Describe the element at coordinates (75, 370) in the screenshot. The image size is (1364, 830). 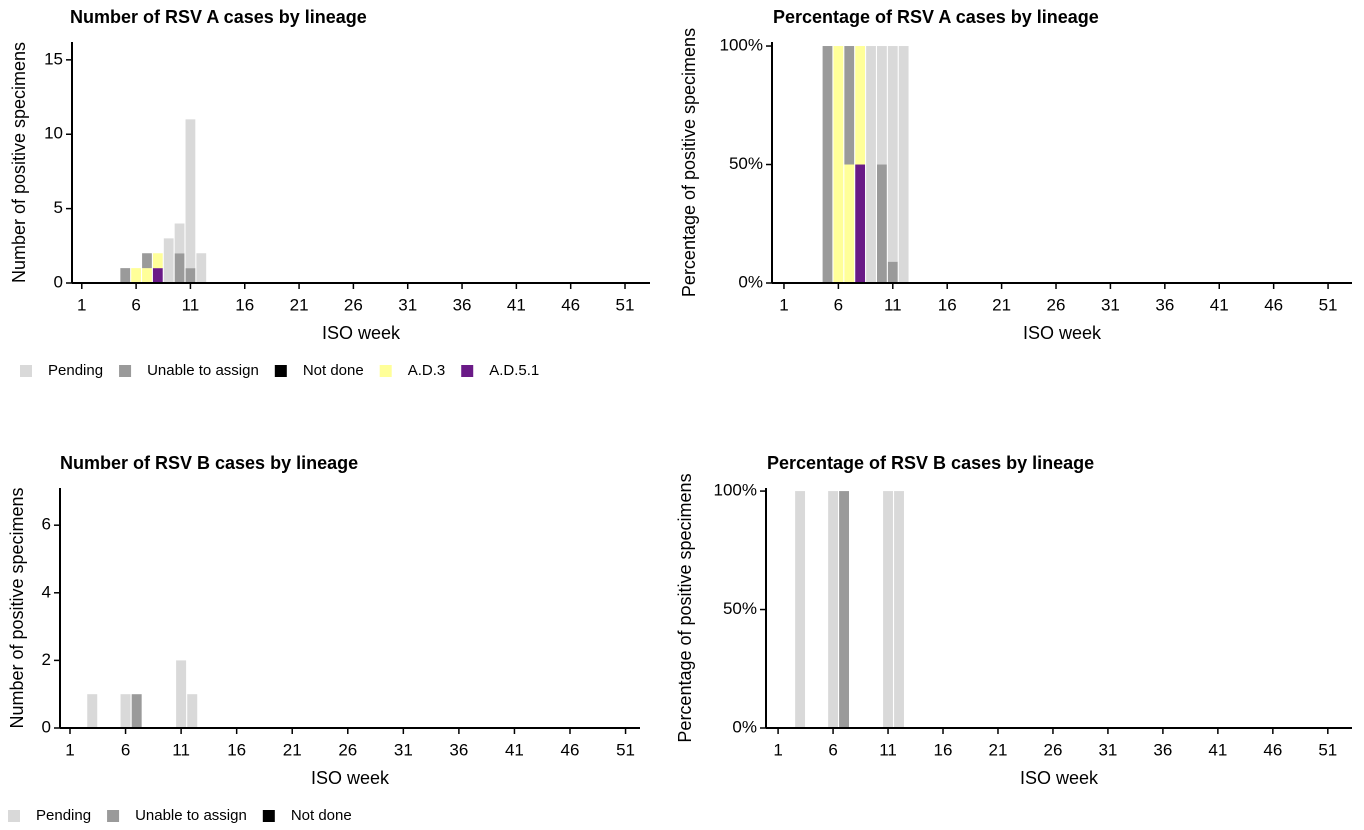
I see `legend-label: Pending` at that location.